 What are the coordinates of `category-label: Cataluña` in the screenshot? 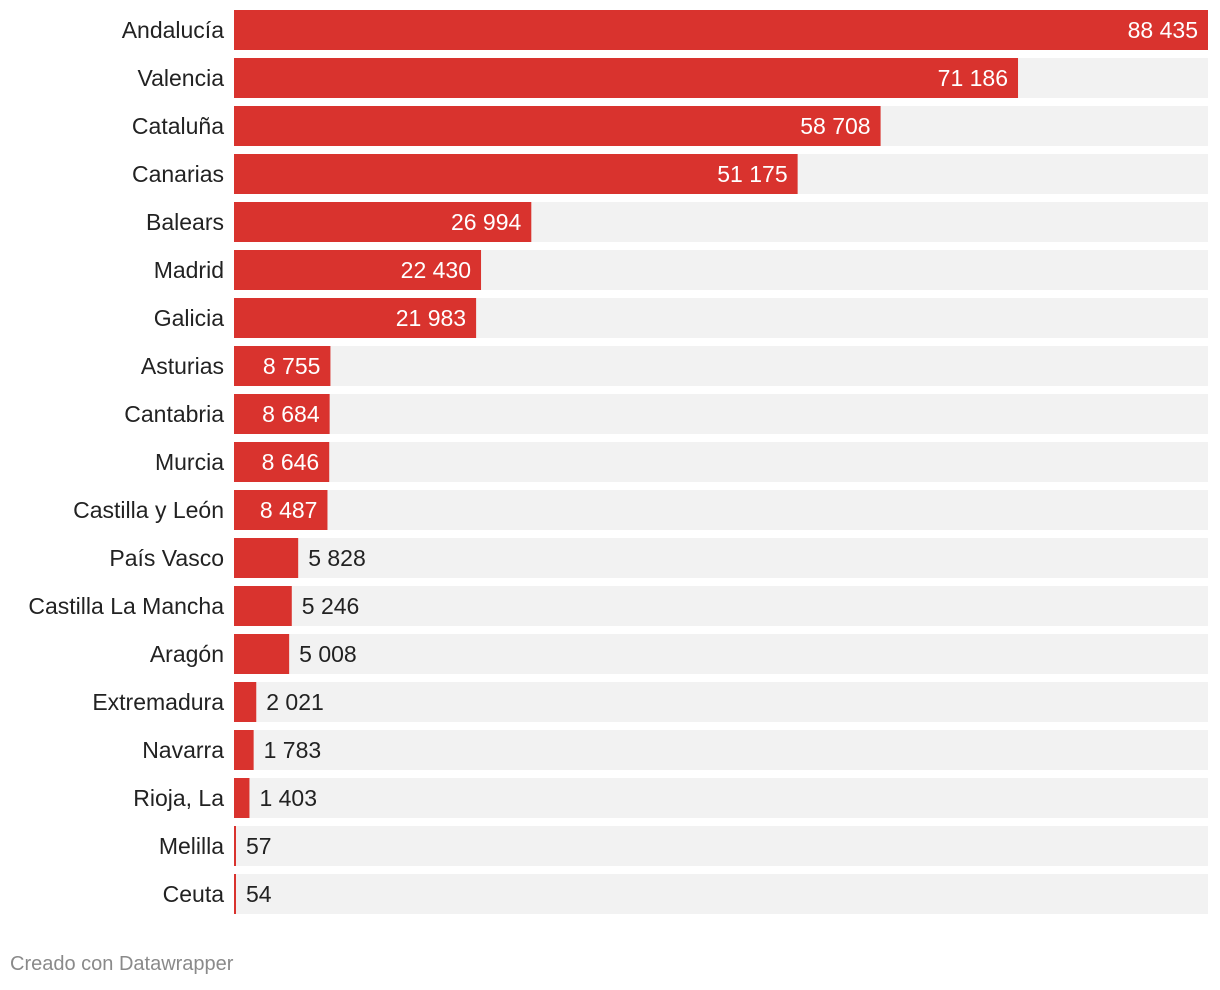 It's located at (178, 126).